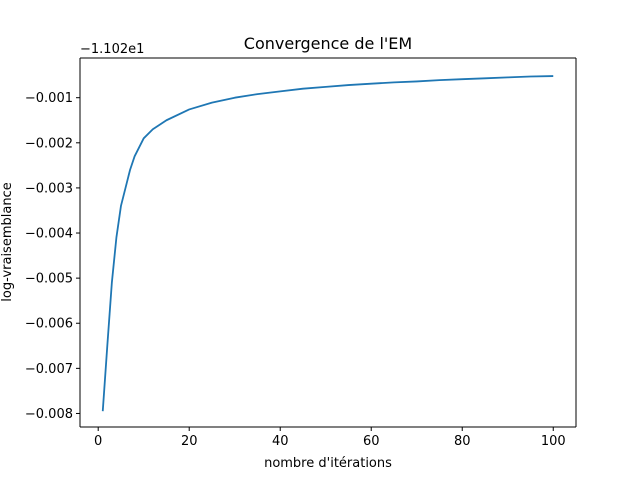 The width and height of the screenshot is (640, 480). Describe the element at coordinates (49, 369) in the screenshot. I see `y-tick-label: −0.007` at that location.